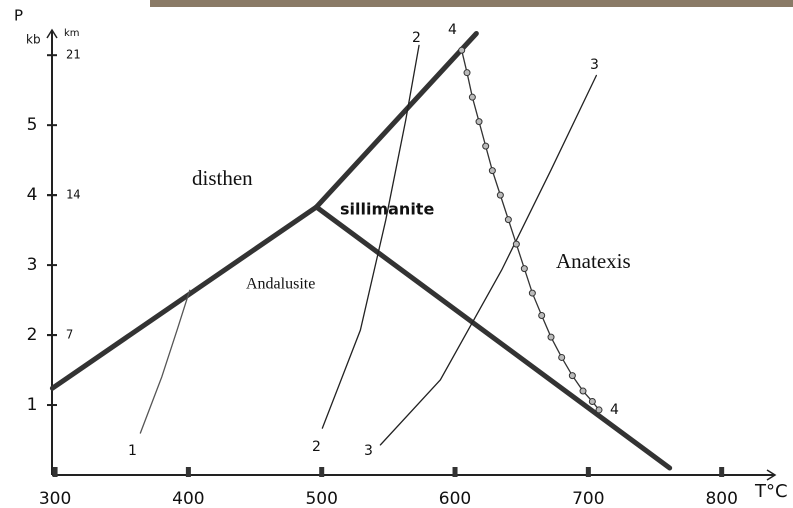  What do you see at coordinates (721, 498) in the screenshot?
I see `x-tick-label: 800` at bounding box center [721, 498].